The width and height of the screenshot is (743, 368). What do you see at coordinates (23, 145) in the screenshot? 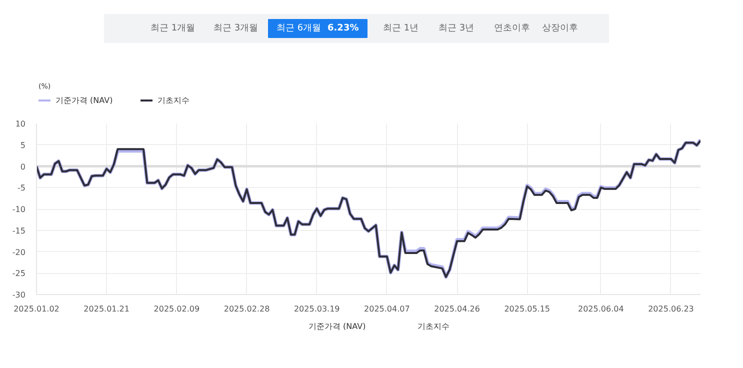
I see `y-tick-label: 5` at bounding box center [23, 145].